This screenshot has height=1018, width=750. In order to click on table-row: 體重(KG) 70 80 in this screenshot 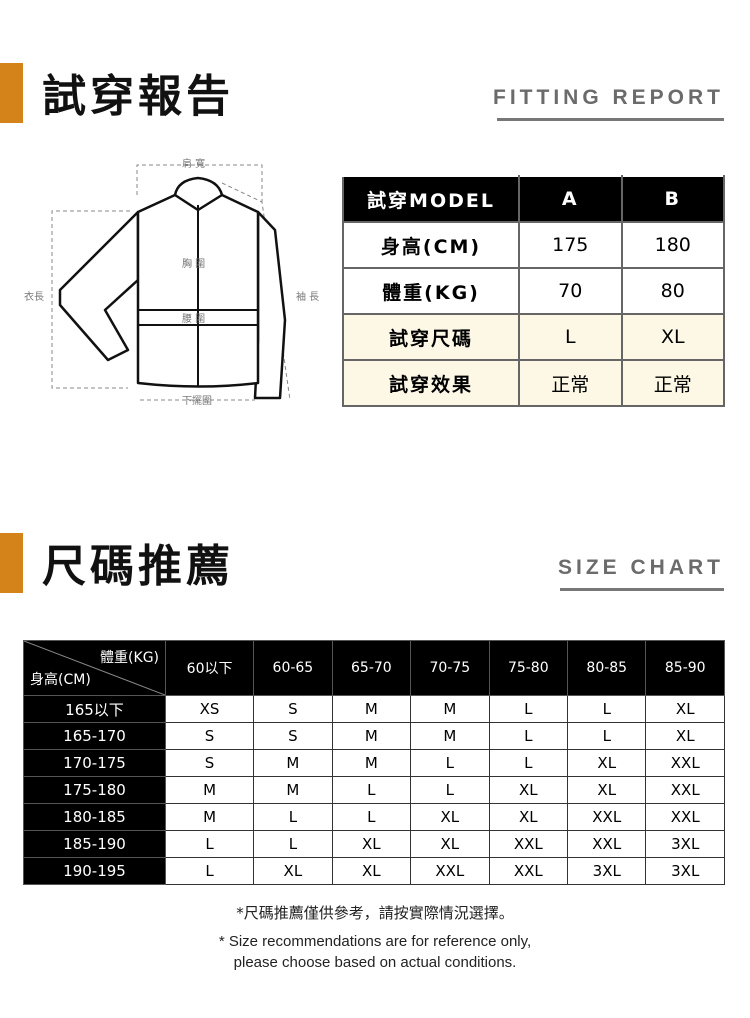, I will do `click(533, 291)`.